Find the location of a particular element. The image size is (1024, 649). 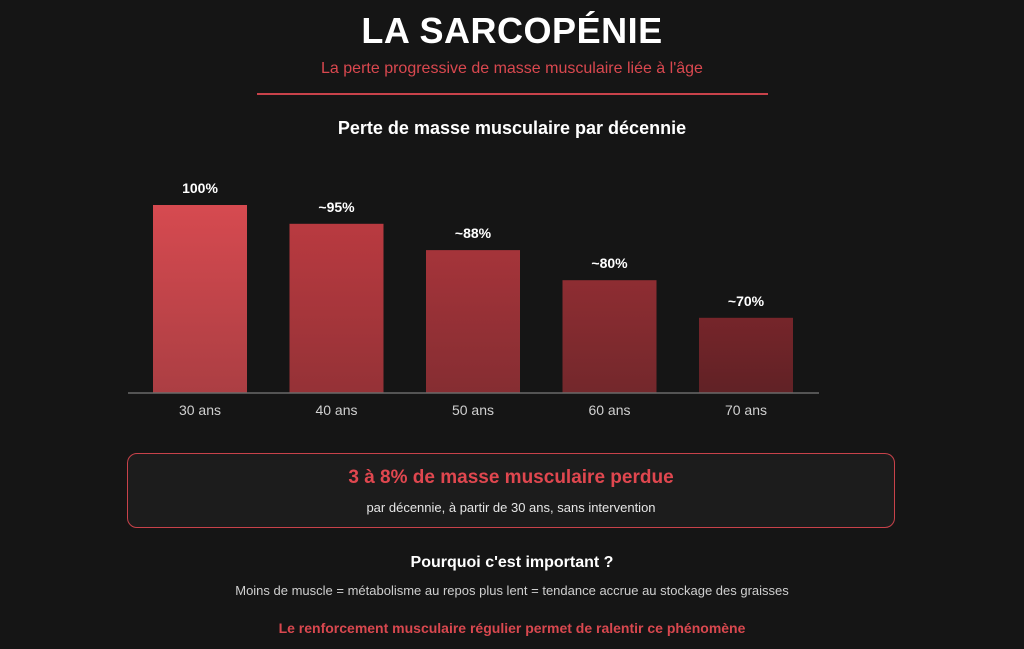

bar-value-label-0: 100% is located at coordinates (200, 188).